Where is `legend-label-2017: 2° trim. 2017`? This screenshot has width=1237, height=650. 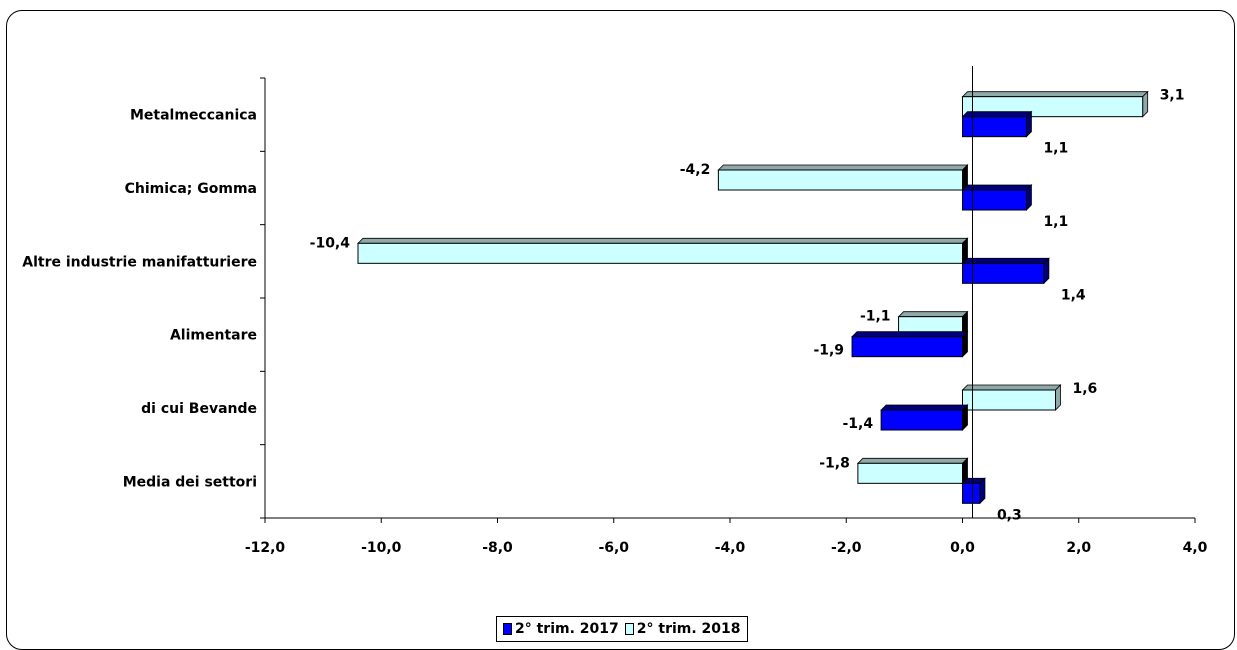 legend-label-2017: 2° trim. 2017 is located at coordinates (567, 629).